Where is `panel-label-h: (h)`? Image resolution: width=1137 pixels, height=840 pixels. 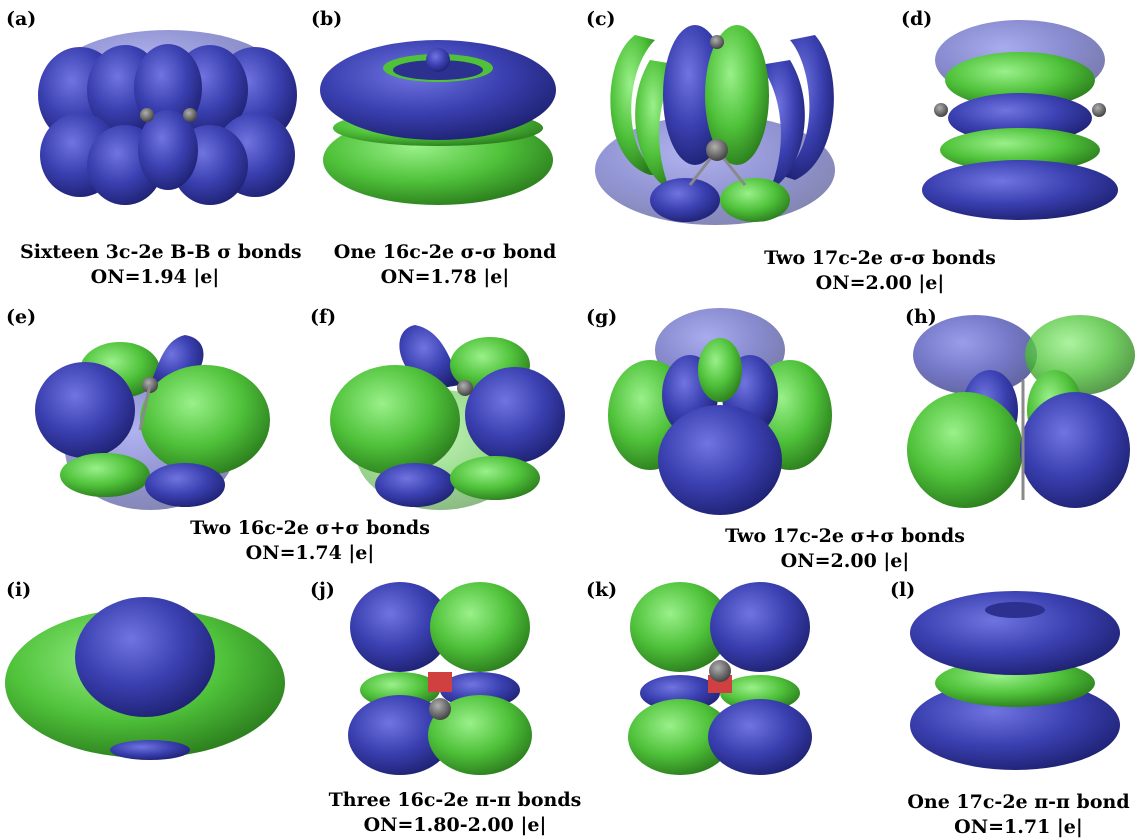 panel-label-h: (h) is located at coordinates (921, 317).